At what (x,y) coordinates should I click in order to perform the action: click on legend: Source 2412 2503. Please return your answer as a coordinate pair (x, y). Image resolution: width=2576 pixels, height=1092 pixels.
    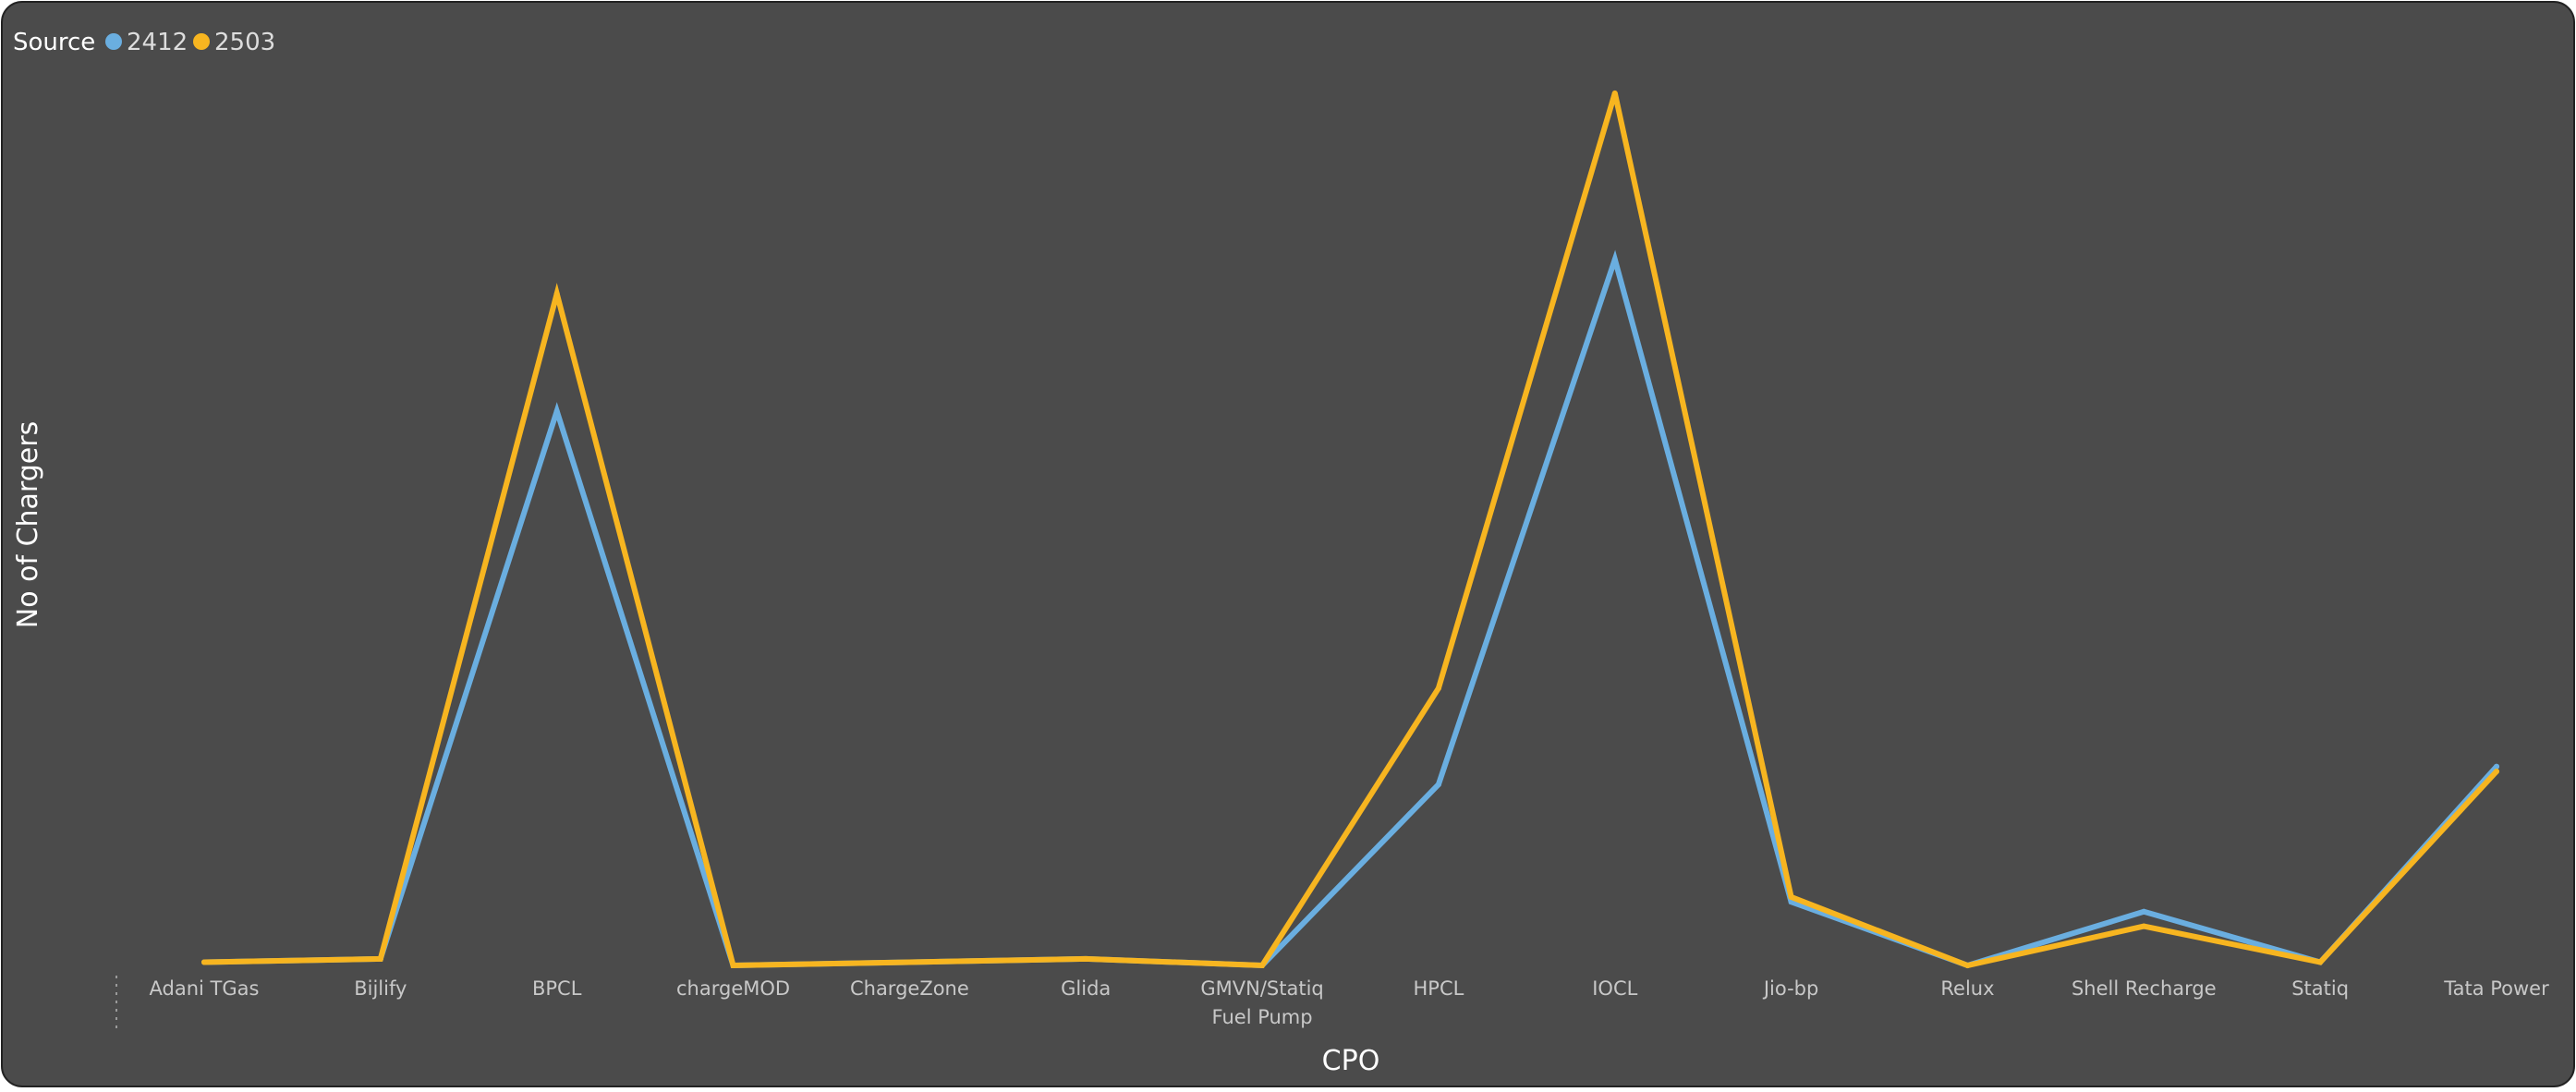
    Looking at the image, I should click on (144, 42).